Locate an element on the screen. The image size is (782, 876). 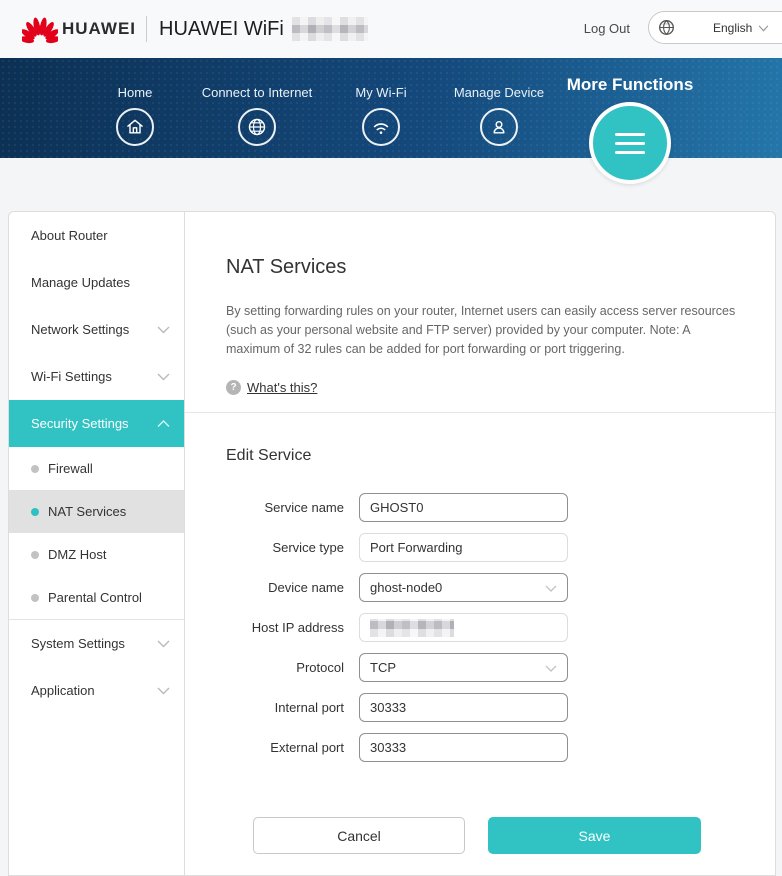
product-title: HUAWEI WiFi is located at coordinates (221, 28).